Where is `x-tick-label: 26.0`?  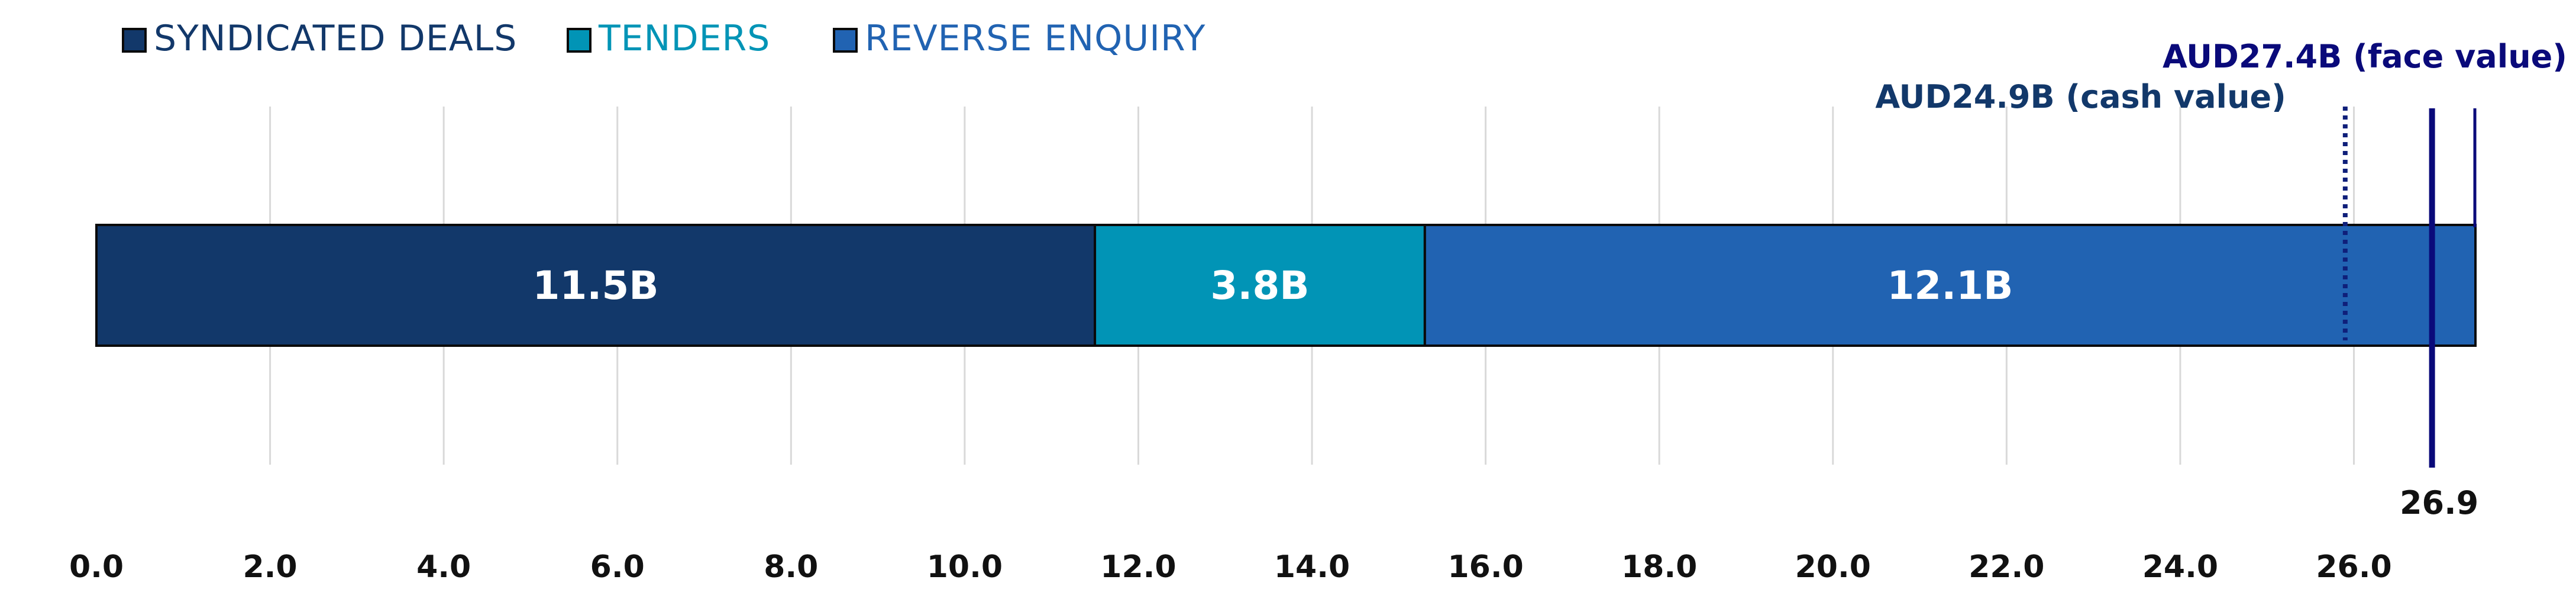
x-tick-label: 26.0 is located at coordinates (2353, 567).